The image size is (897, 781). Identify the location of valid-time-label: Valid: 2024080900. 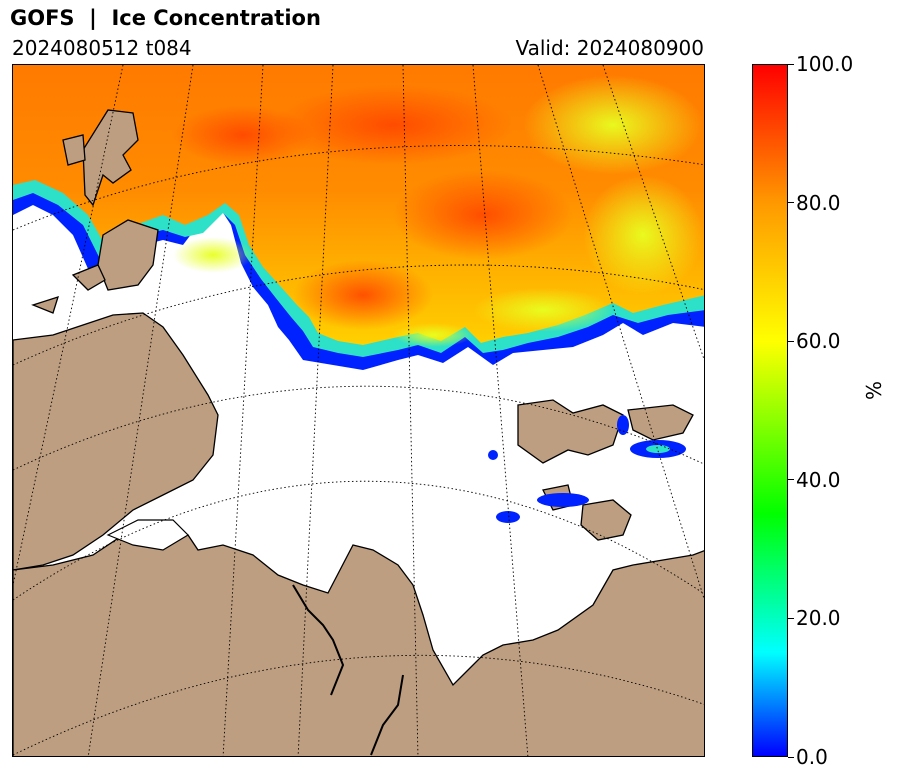
(609, 48).